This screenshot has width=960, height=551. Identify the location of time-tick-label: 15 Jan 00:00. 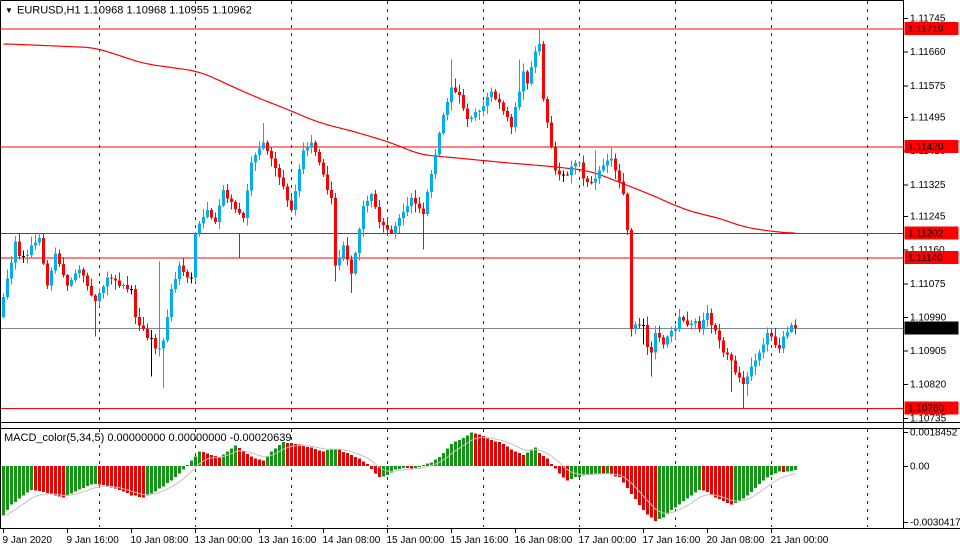
(416, 540).